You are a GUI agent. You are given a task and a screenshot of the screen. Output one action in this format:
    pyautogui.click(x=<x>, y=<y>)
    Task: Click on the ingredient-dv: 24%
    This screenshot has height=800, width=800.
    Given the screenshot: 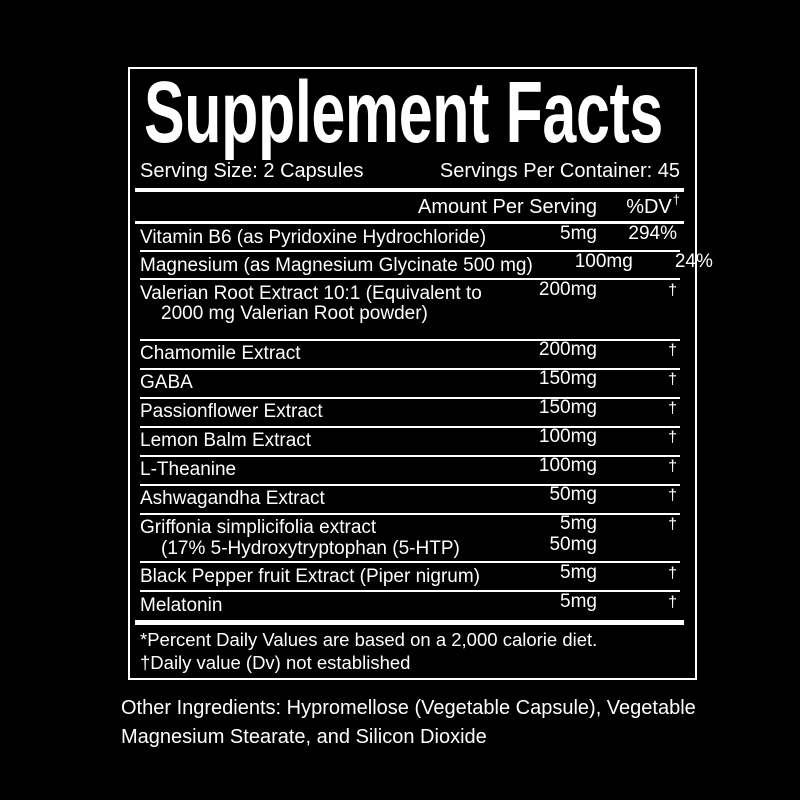 What is the action you would take?
    pyautogui.click(x=693, y=261)
    